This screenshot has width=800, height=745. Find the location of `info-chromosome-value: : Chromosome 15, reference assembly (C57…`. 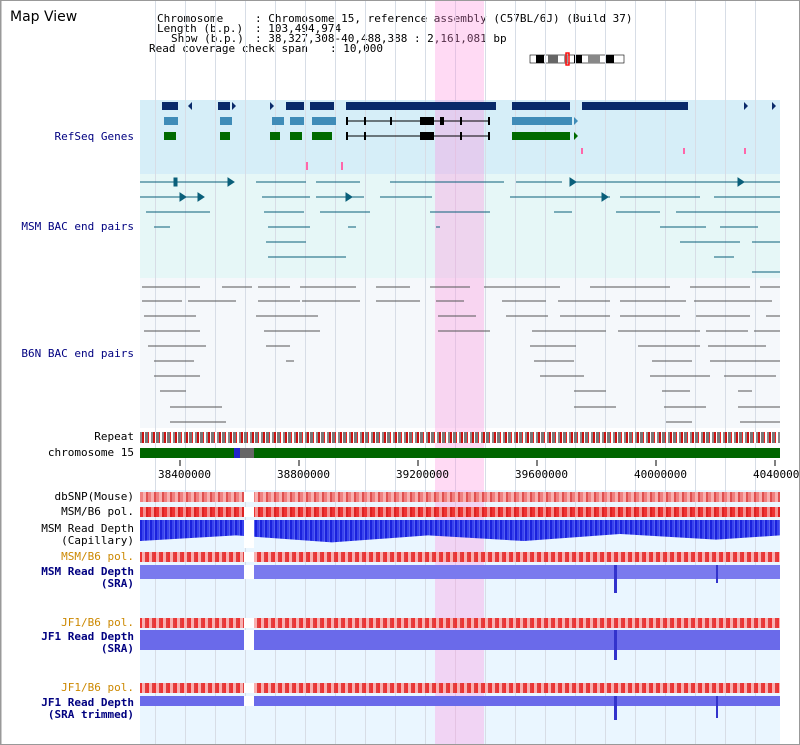

info-chromosome-value: : Chromosome 15, reference assembly (C57… is located at coordinates (444, 18).